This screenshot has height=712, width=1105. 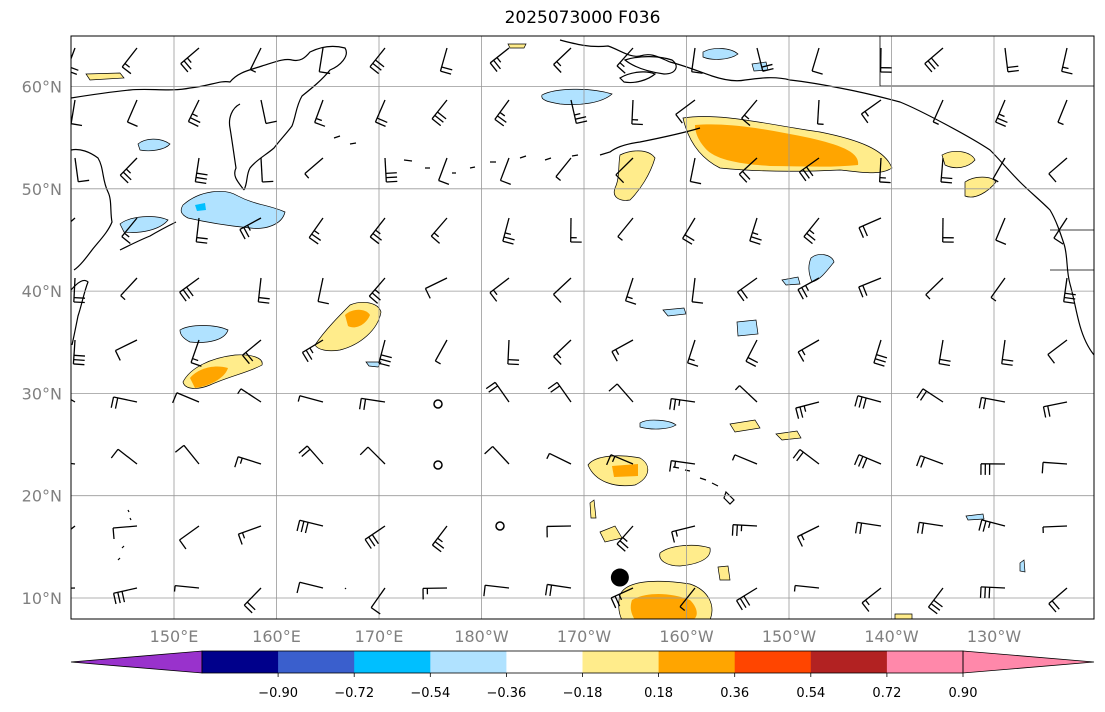 What do you see at coordinates (583, 693) in the screenshot?
I see `colorbar-tick-label: −0.18` at bounding box center [583, 693].